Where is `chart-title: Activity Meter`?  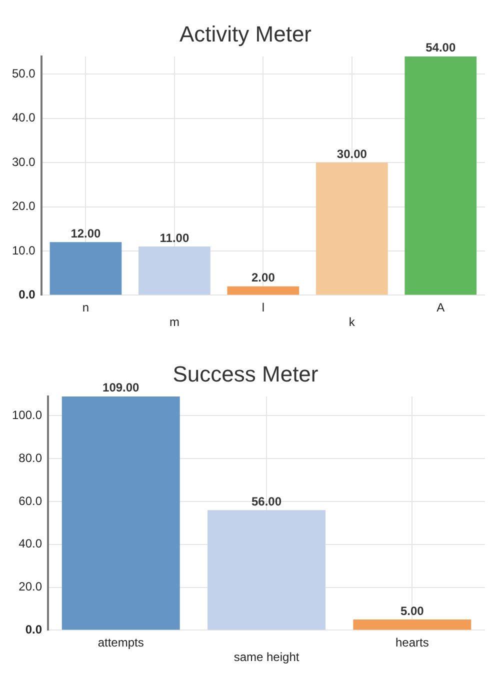 chart-title: Activity Meter is located at coordinates (245, 33).